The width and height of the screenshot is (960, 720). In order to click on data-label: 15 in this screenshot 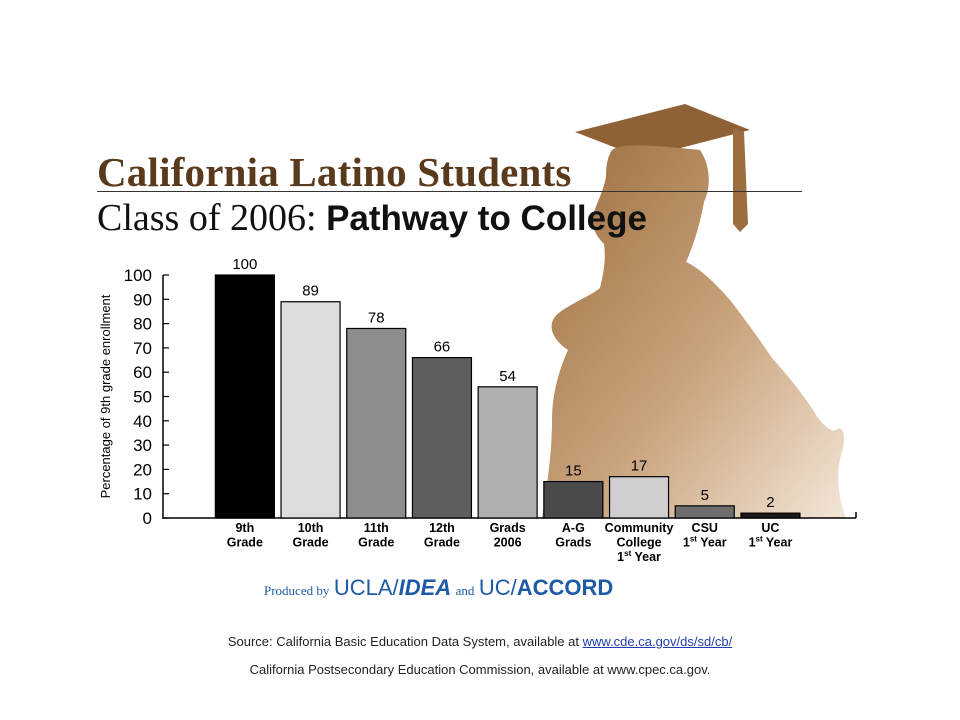, I will do `click(573, 471)`.